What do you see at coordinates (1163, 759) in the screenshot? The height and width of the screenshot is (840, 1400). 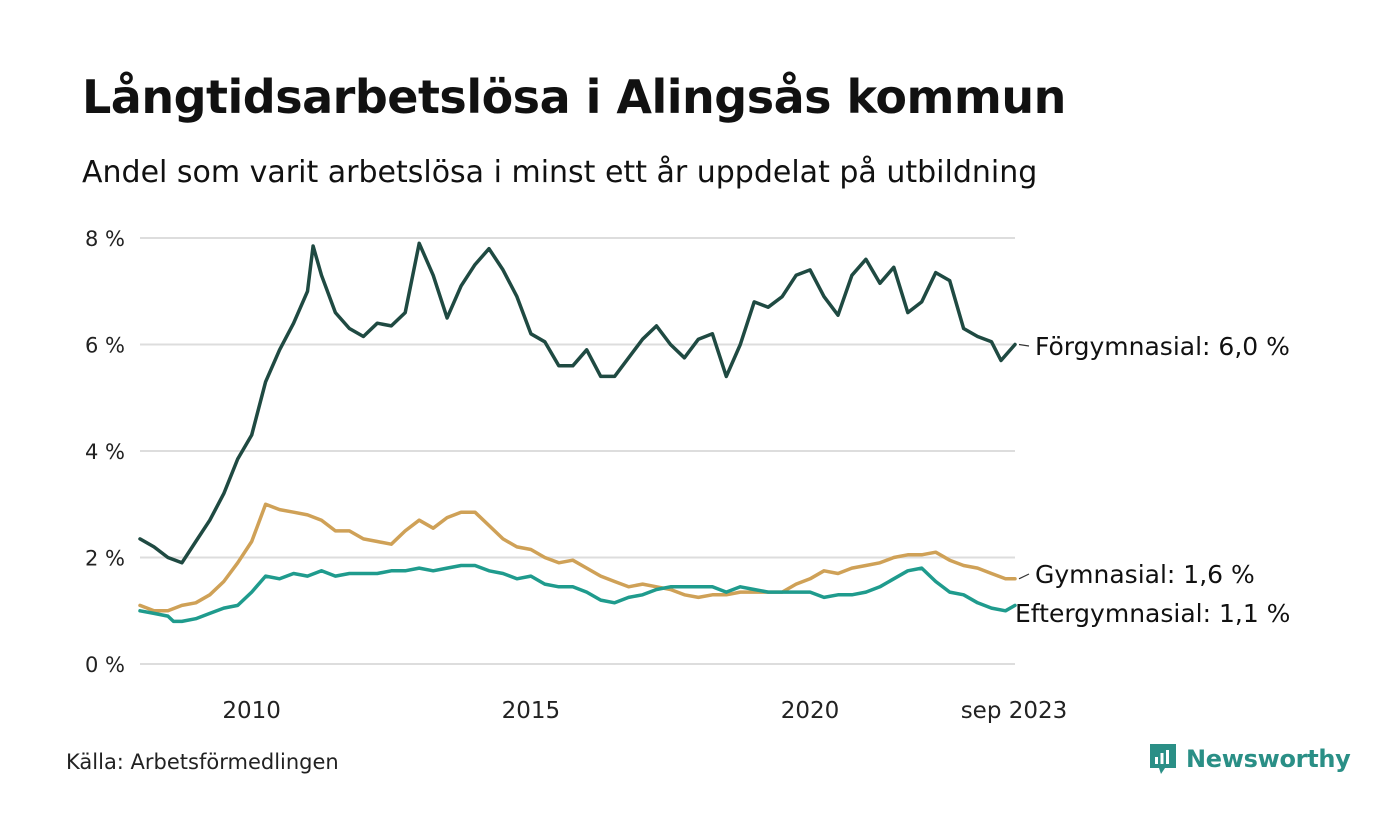 I see `newsworthy-logo-icon` at bounding box center [1163, 759].